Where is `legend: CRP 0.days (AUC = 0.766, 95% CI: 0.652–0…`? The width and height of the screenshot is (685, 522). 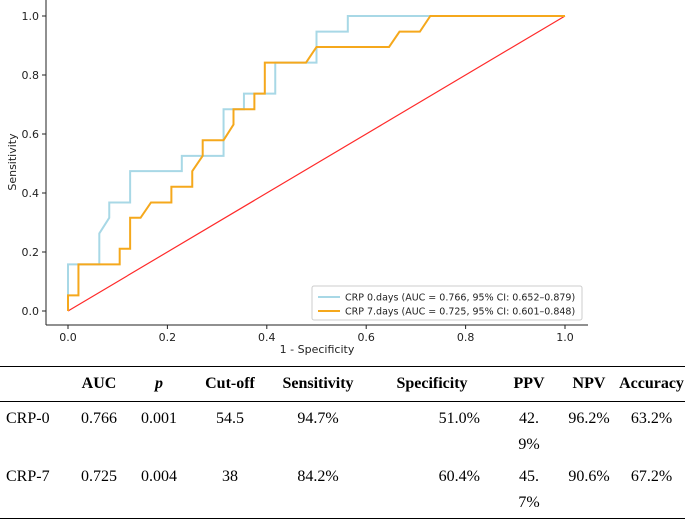 legend: CRP 0.days (AUC = 0.766, 95% CI: 0.652–0… is located at coordinates (447, 303).